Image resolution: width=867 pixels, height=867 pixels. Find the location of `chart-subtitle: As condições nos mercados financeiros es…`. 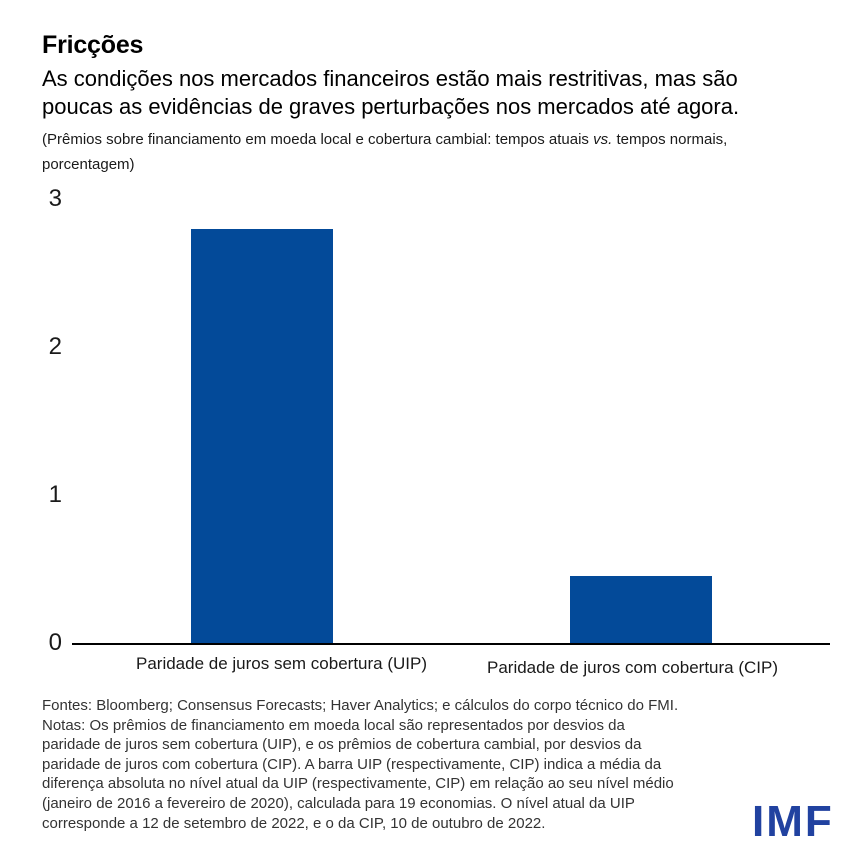

chart-subtitle: As condições nos mercados financeiros es… is located at coordinates (444, 93).